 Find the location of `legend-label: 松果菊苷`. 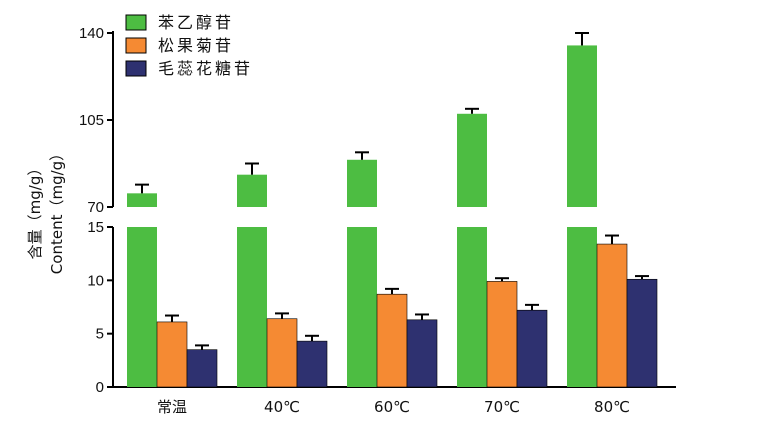

legend-label: 松果菊苷 is located at coordinates (196, 45).